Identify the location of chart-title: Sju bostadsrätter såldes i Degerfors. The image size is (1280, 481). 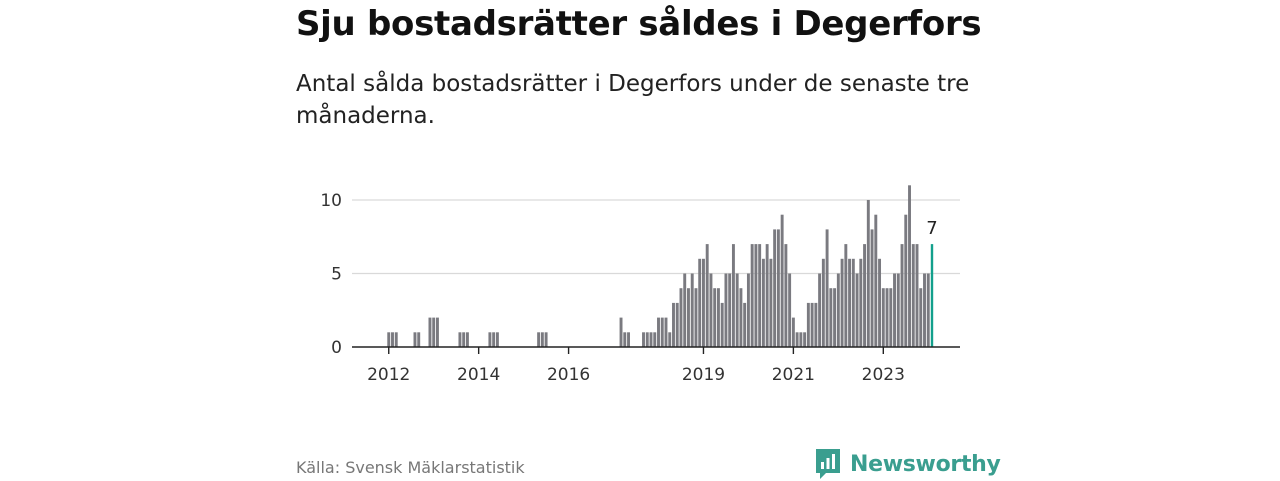
(639, 24).